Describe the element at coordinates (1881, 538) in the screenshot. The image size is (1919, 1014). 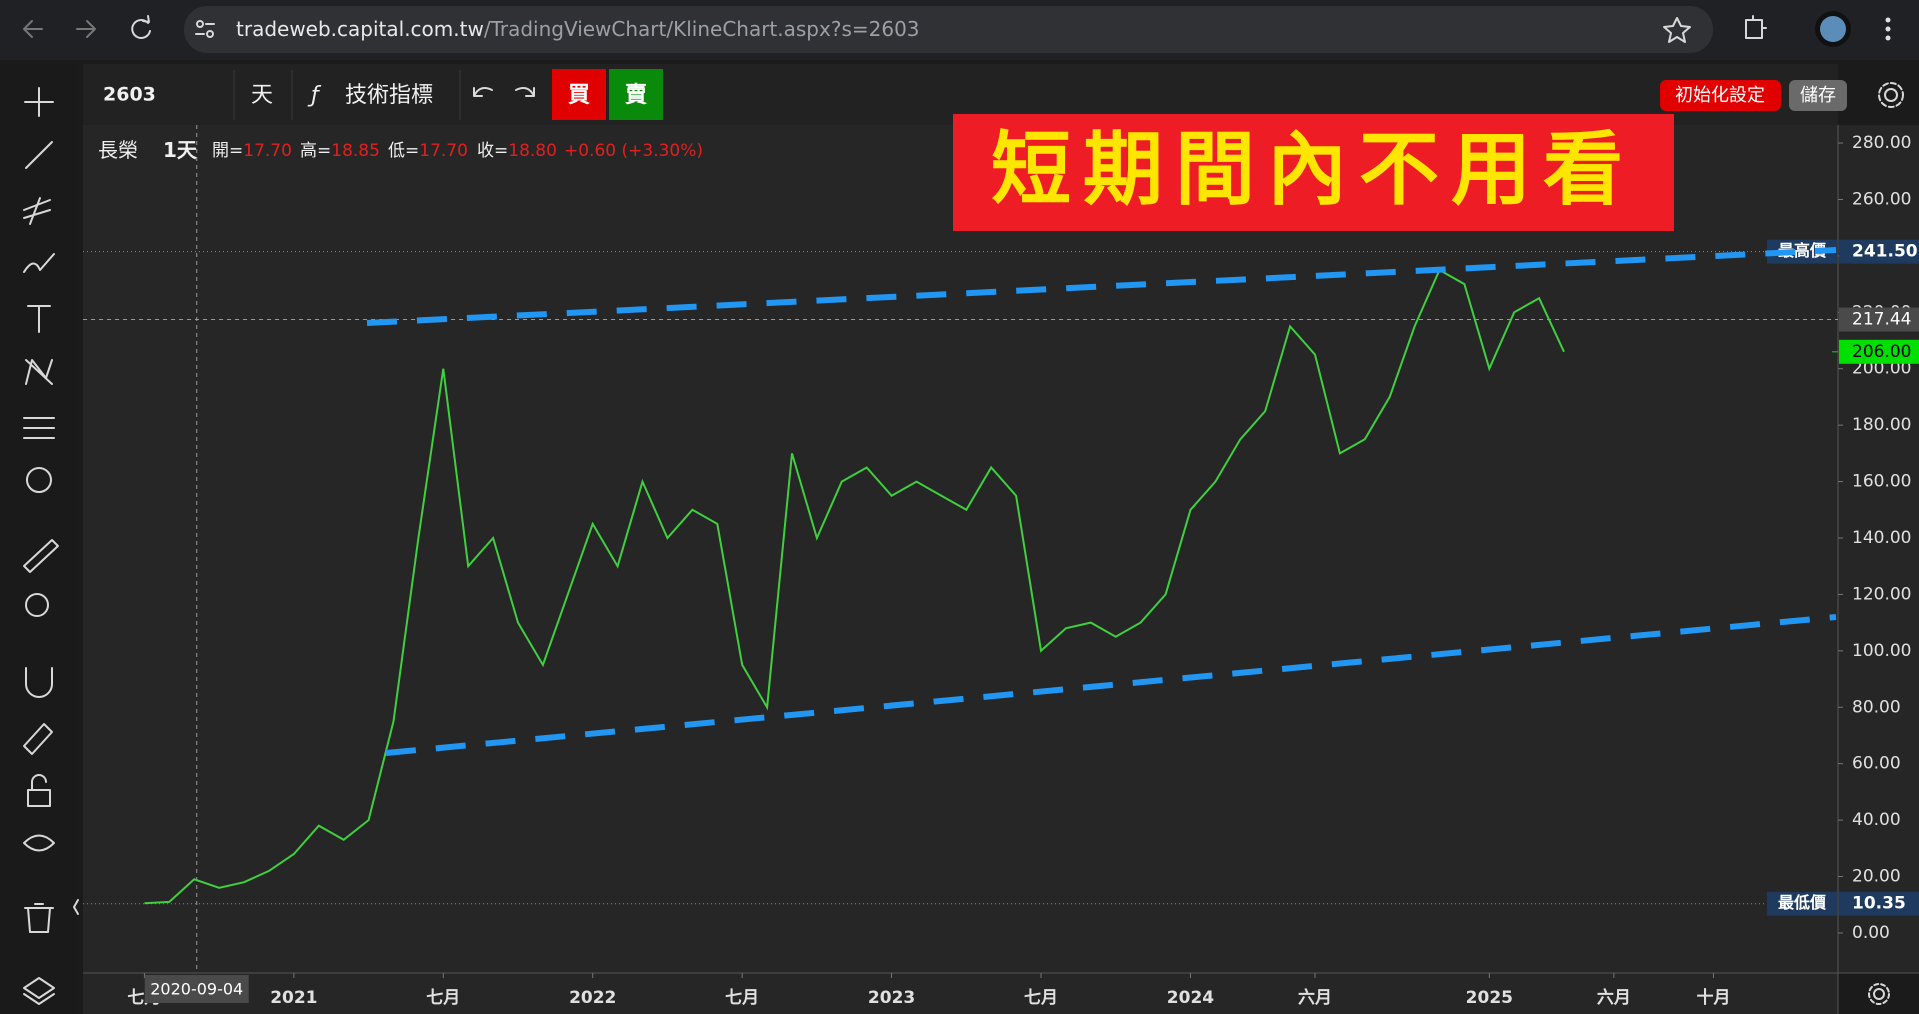
I see `y-tick-label: 140.00` at that location.